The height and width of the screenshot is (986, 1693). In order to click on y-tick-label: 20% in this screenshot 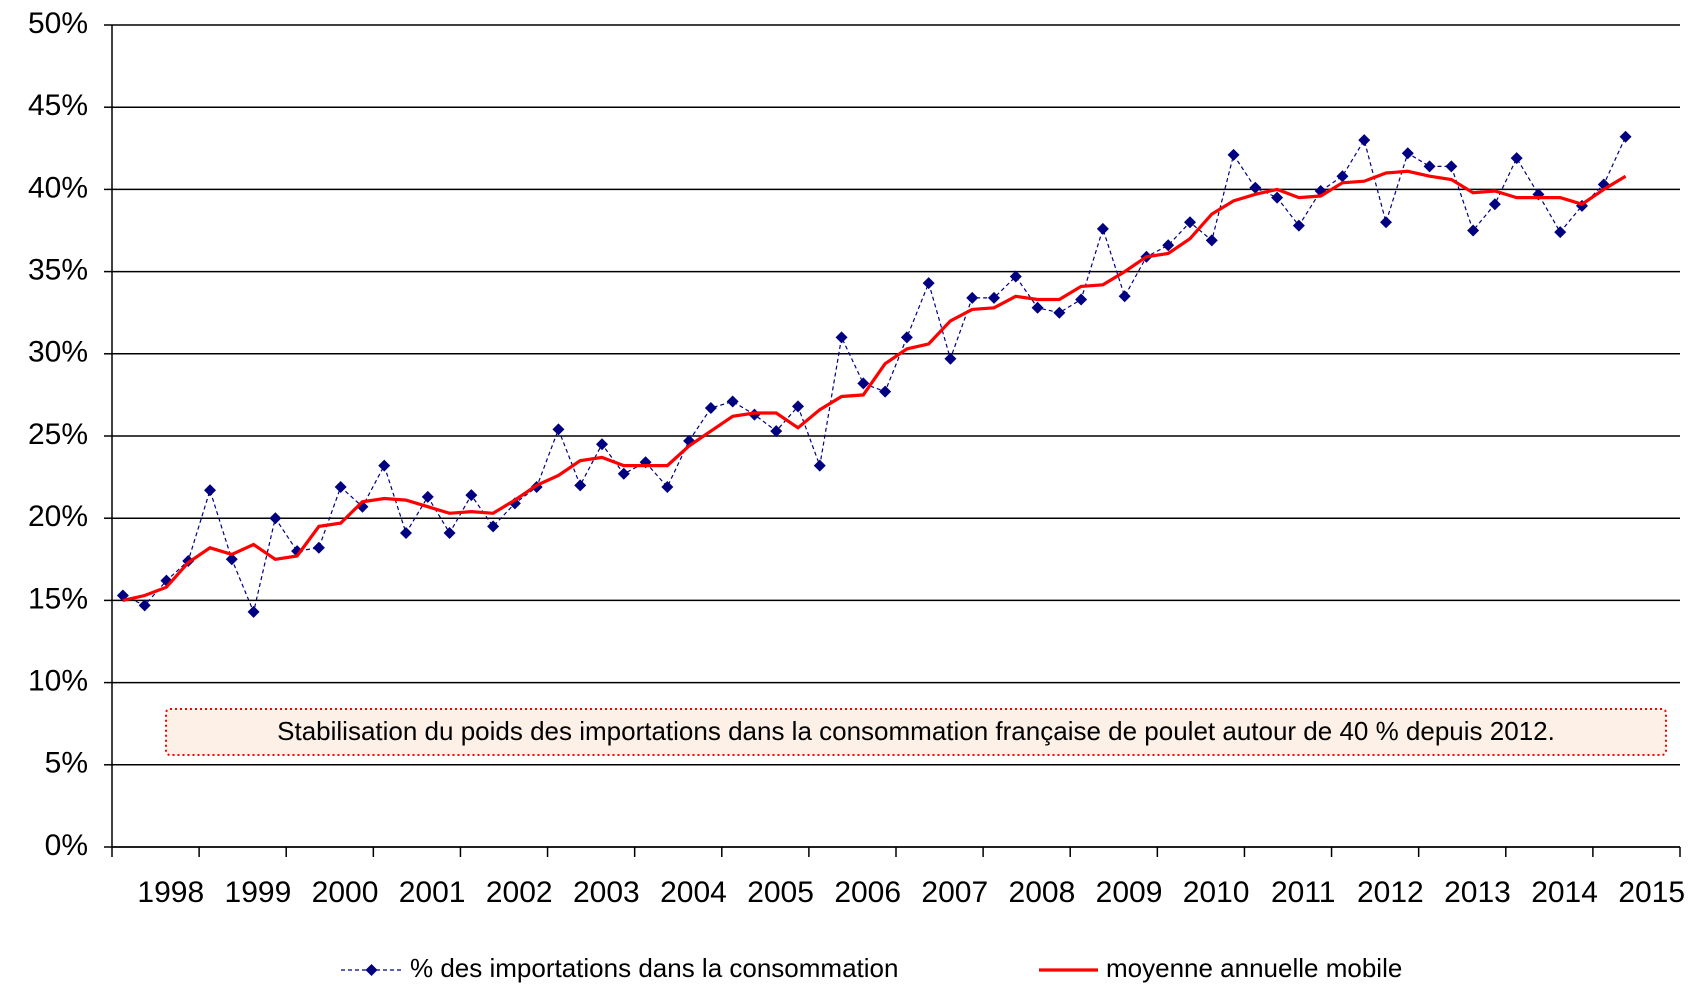, I will do `click(58, 516)`.